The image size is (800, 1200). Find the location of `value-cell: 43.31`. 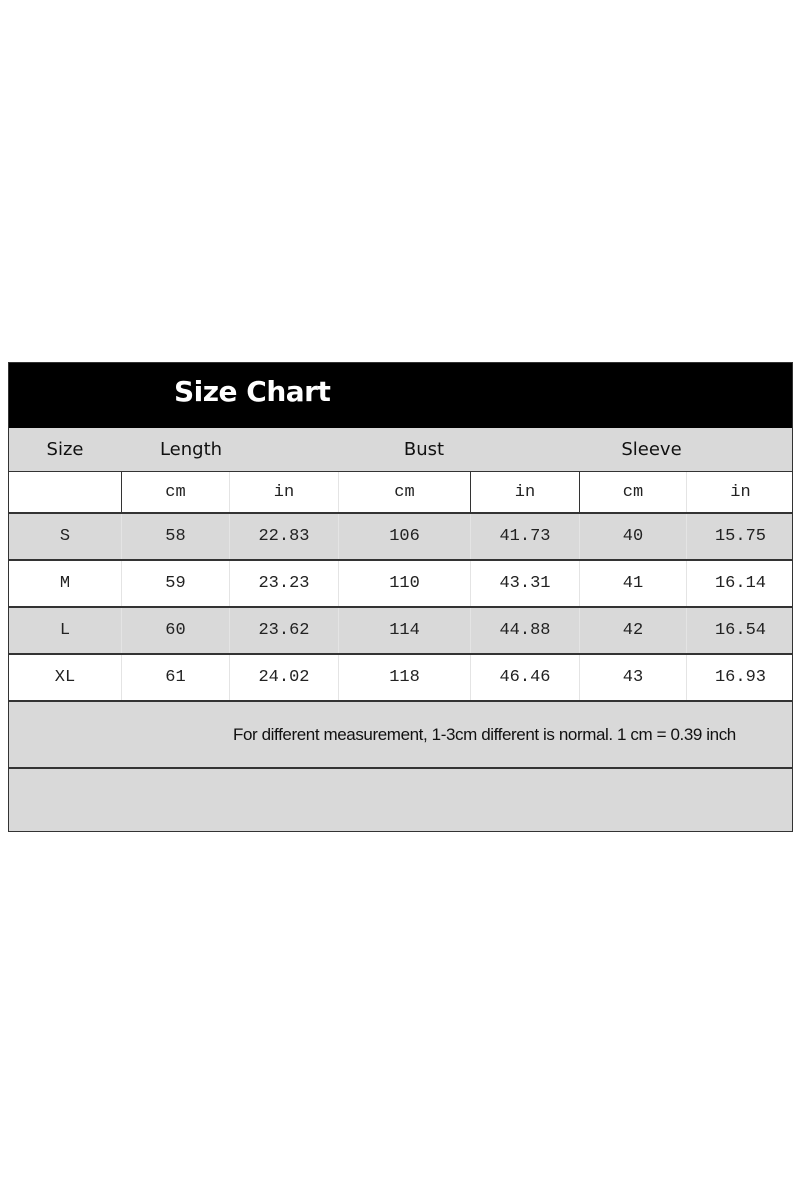

value-cell: 43.31 is located at coordinates (524, 583).